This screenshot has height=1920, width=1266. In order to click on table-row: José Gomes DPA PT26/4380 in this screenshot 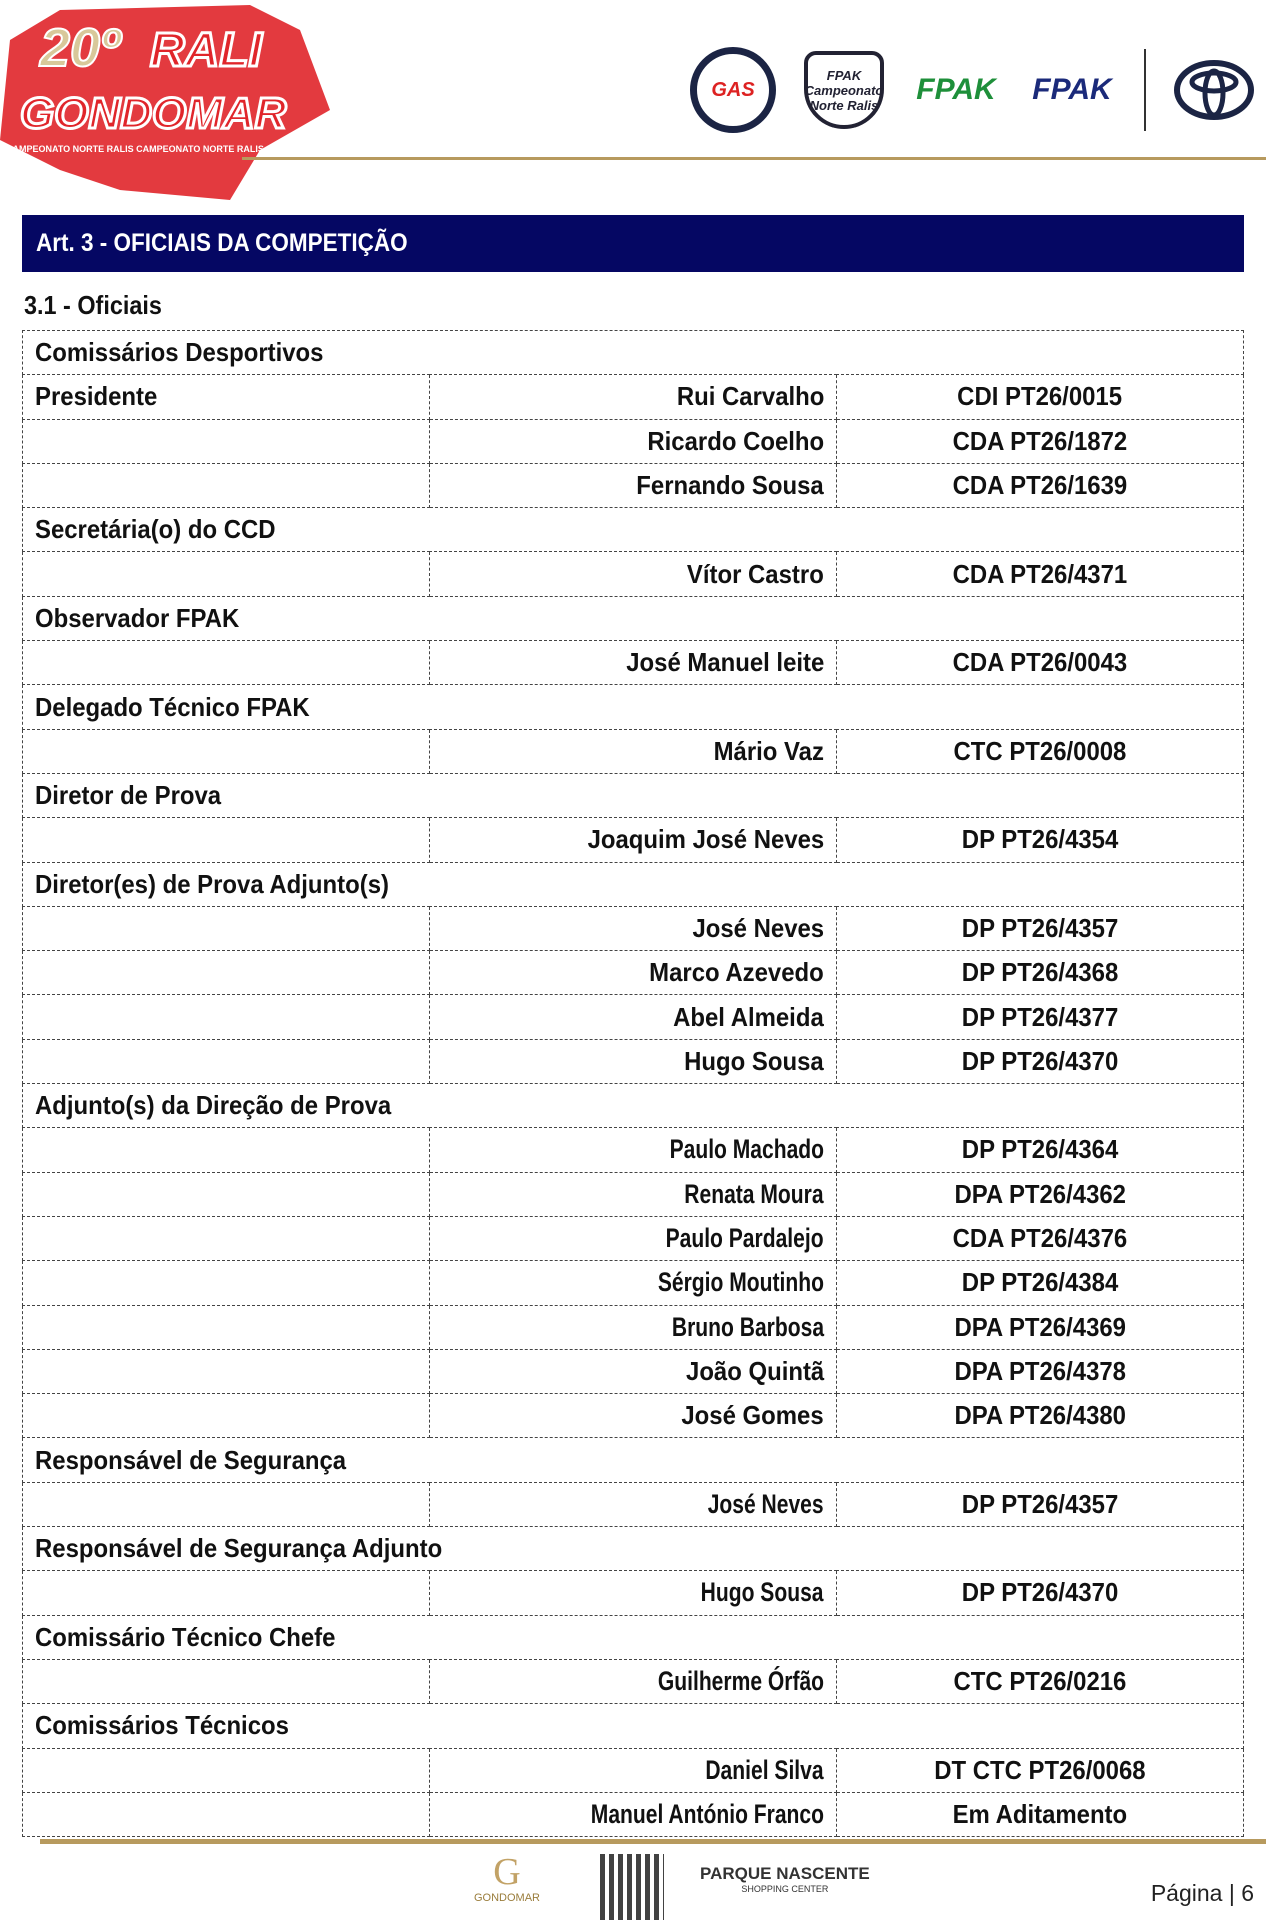, I will do `click(633, 1416)`.